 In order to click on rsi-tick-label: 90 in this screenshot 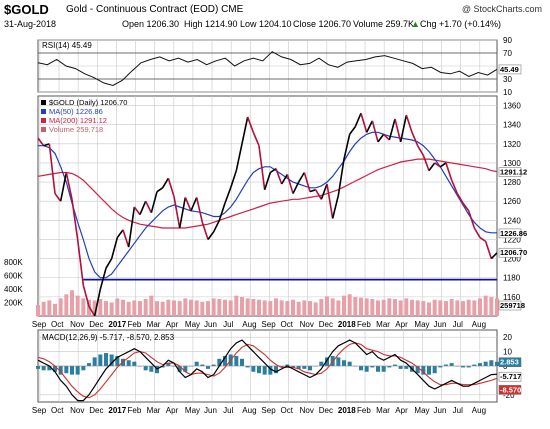, I will do `click(507, 40)`.